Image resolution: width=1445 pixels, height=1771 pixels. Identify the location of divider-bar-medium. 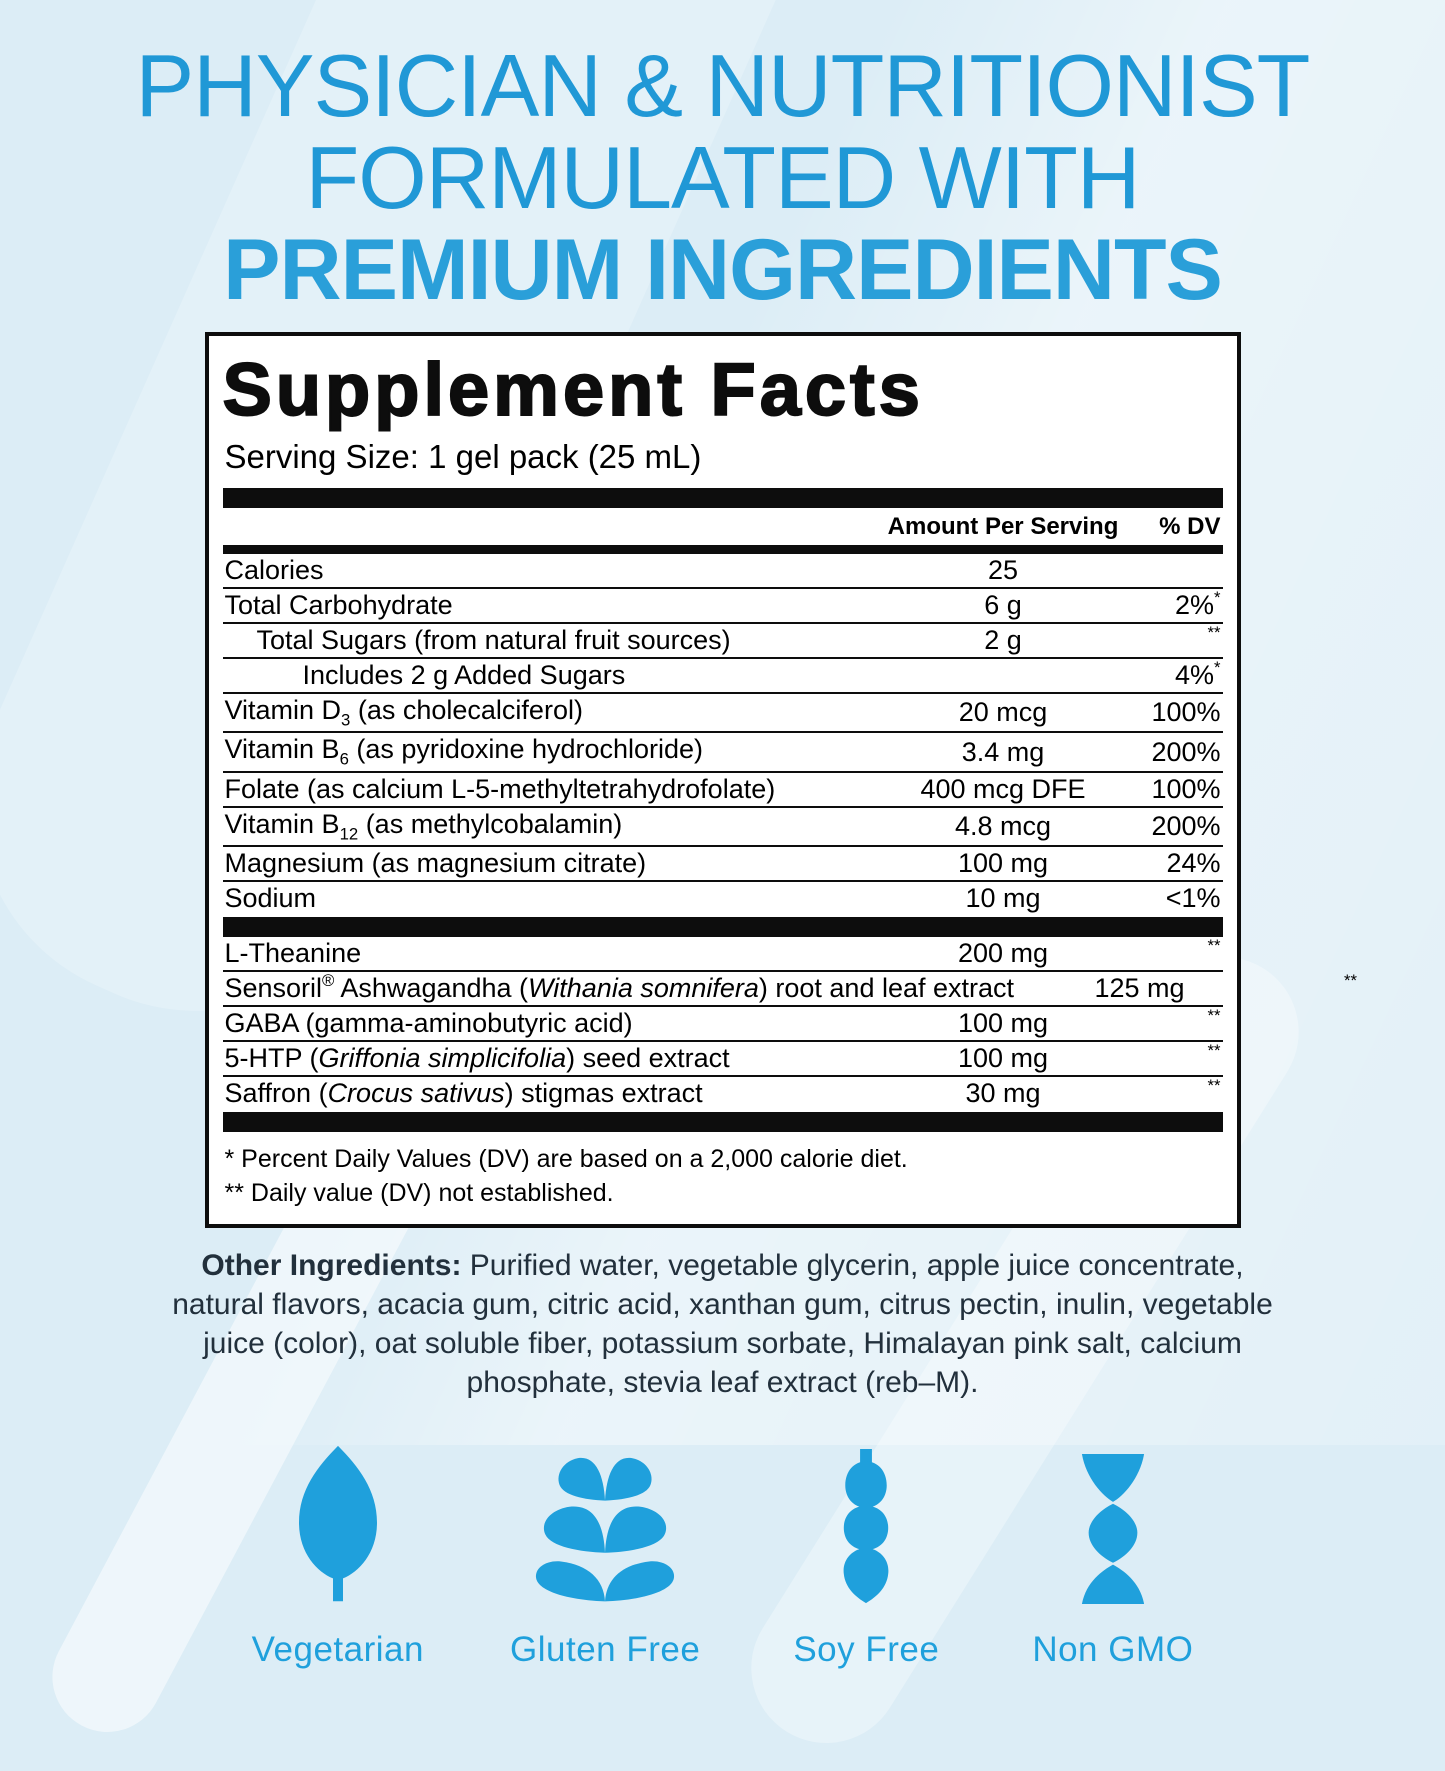
(722, 549).